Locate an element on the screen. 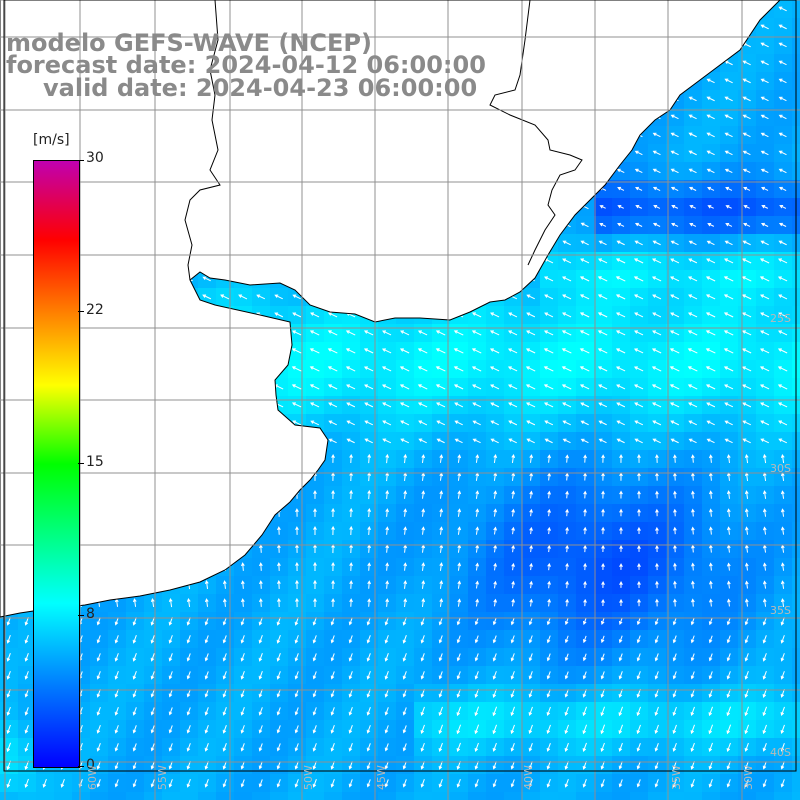 The height and width of the screenshot is (800, 800). colorbar-unit: [m/s] is located at coordinates (51, 140).